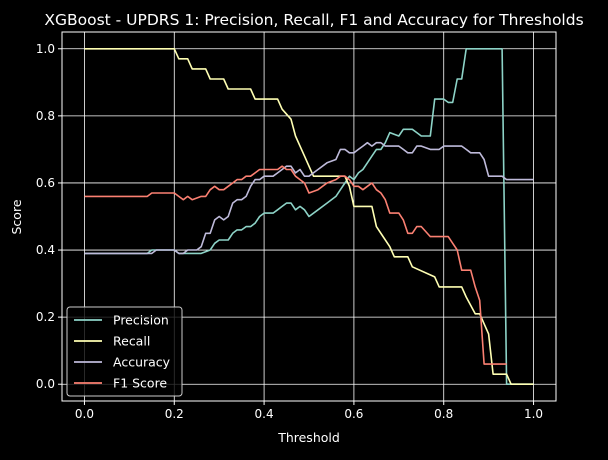 The width and height of the screenshot is (608, 460). I want to click on y-tick-label: 0.2, so click(45, 317).